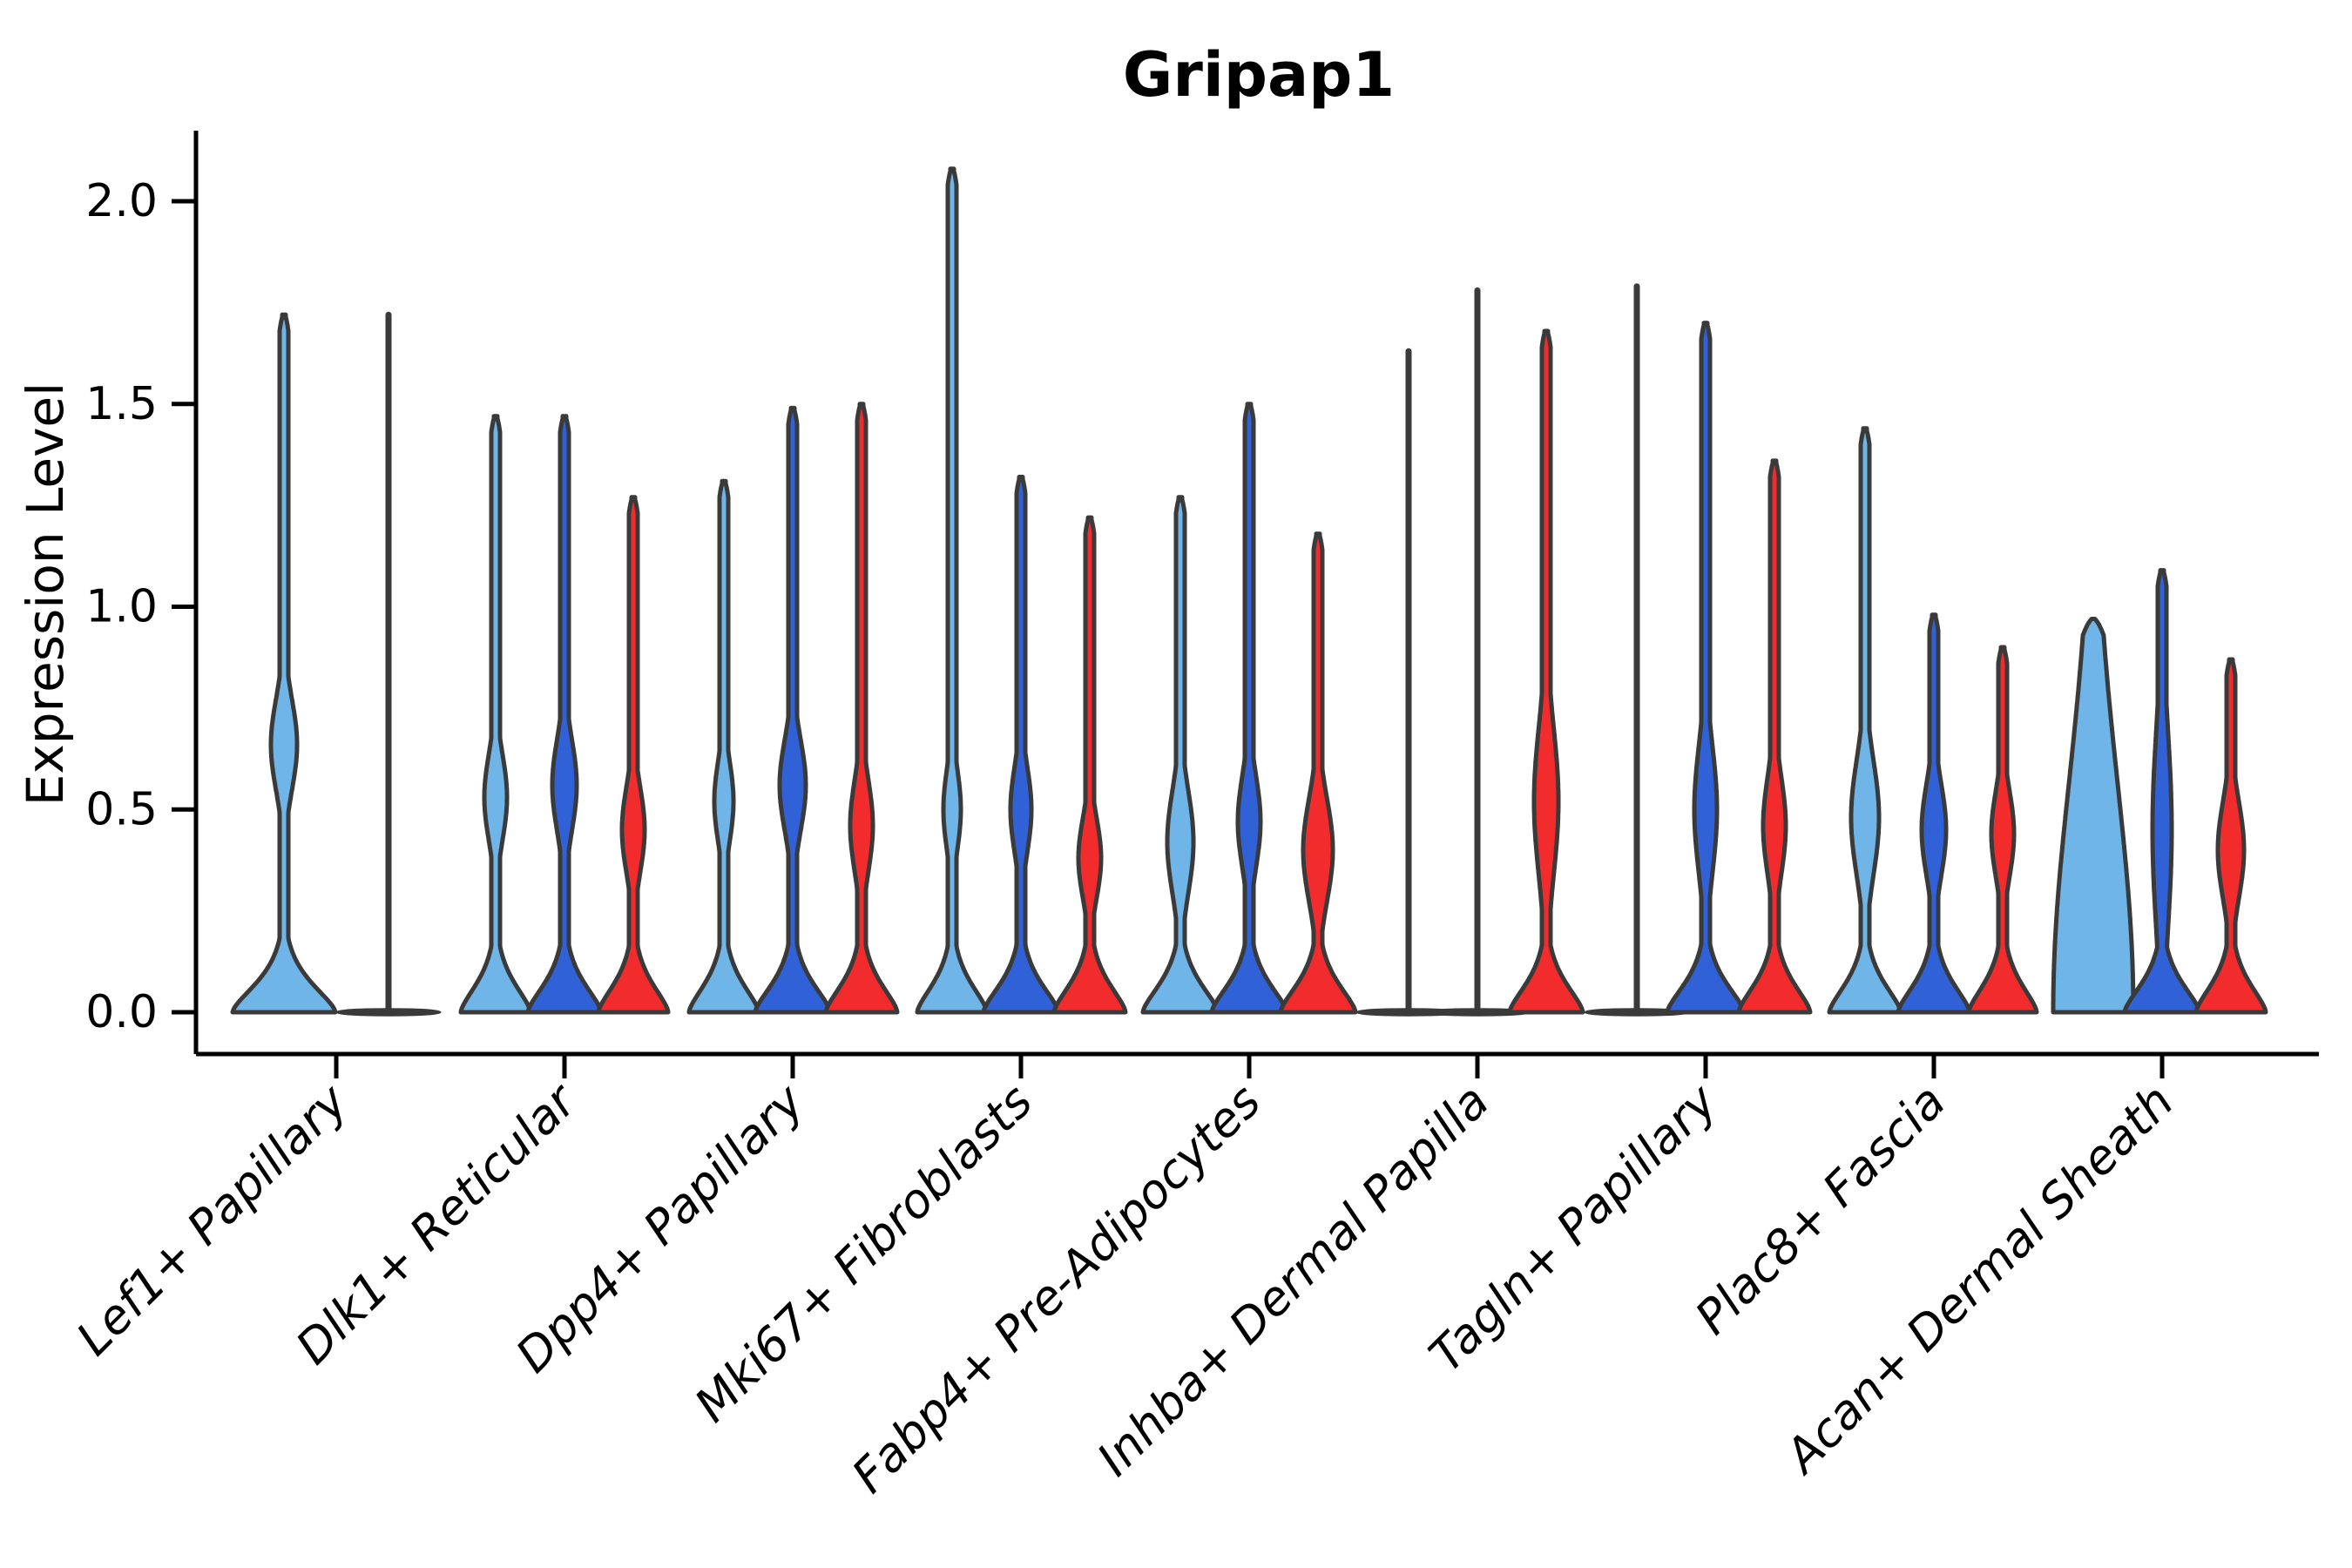  What do you see at coordinates (1249, 708) in the screenshot?
I see `violin-fabp4-pre-adipocytes-dark_blue` at bounding box center [1249, 708].